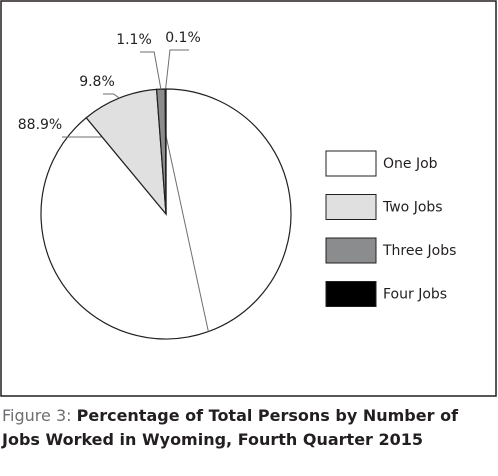 This screenshot has width=498, height=476. I want to click on data-label: 88.9%, so click(40, 125).